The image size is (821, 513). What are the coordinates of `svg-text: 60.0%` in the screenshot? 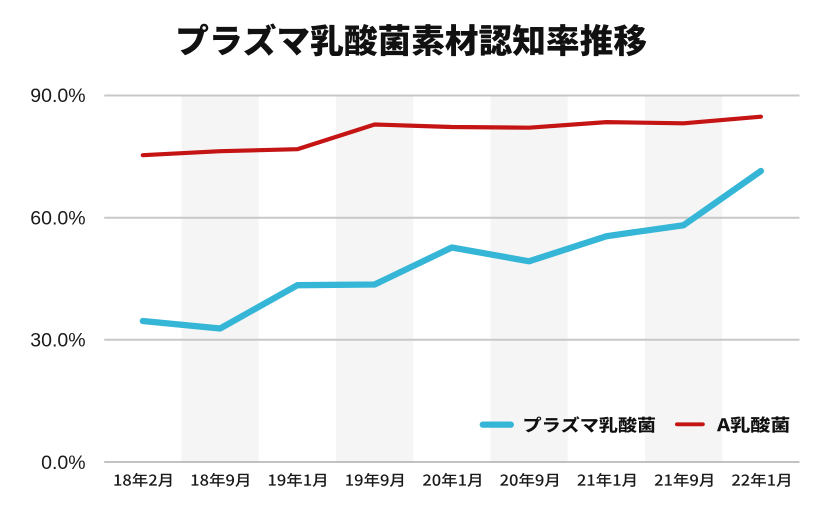 It's located at (57, 218).